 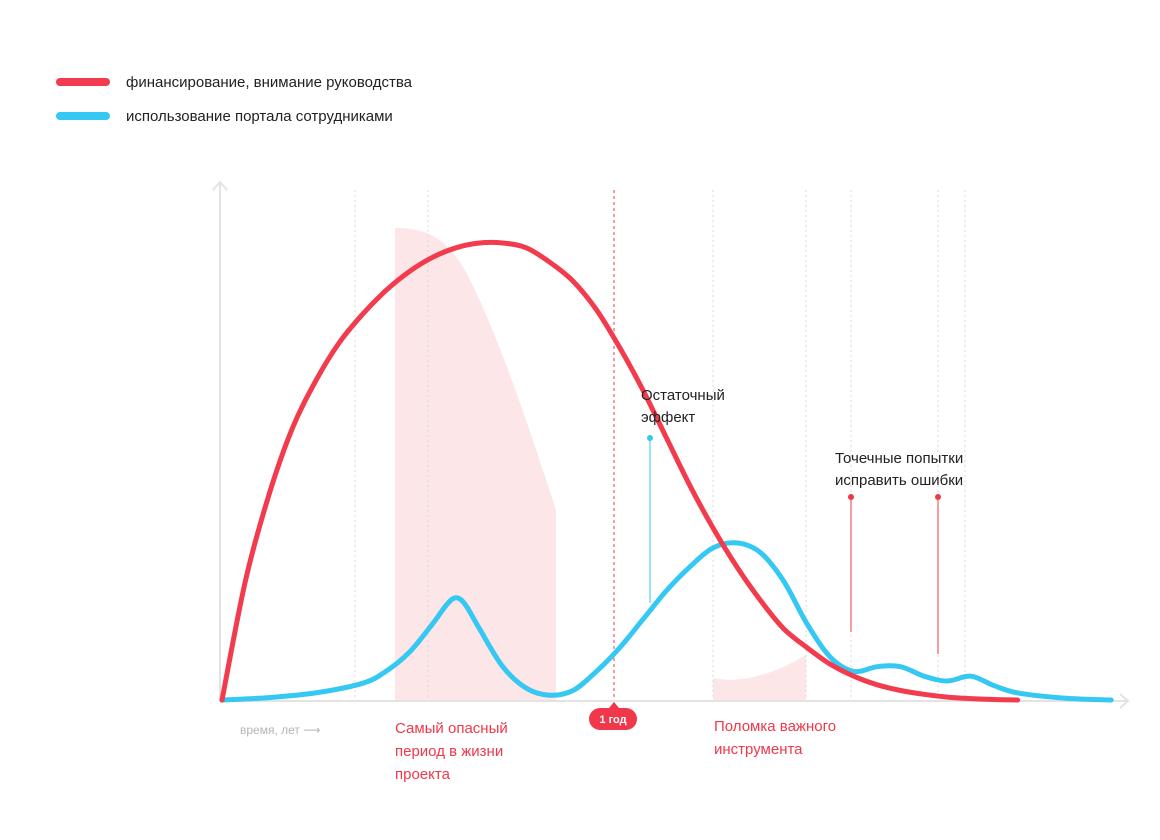 I want to click on legend-swatch-funding, so click(x=83, y=82).